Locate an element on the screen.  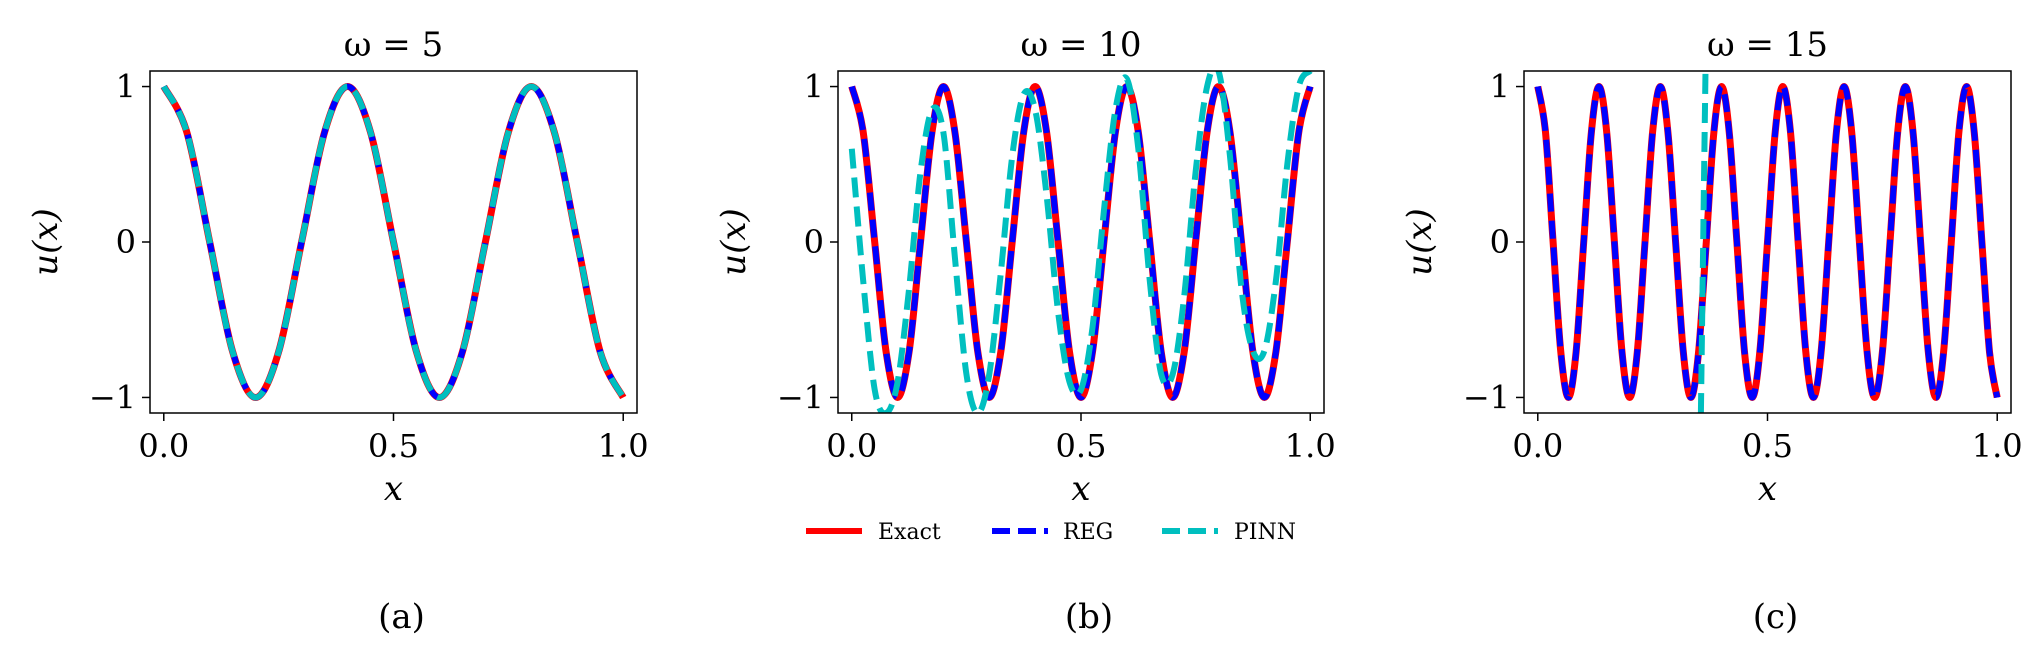
panel-title: ω = 15 is located at coordinates (1767, 45).